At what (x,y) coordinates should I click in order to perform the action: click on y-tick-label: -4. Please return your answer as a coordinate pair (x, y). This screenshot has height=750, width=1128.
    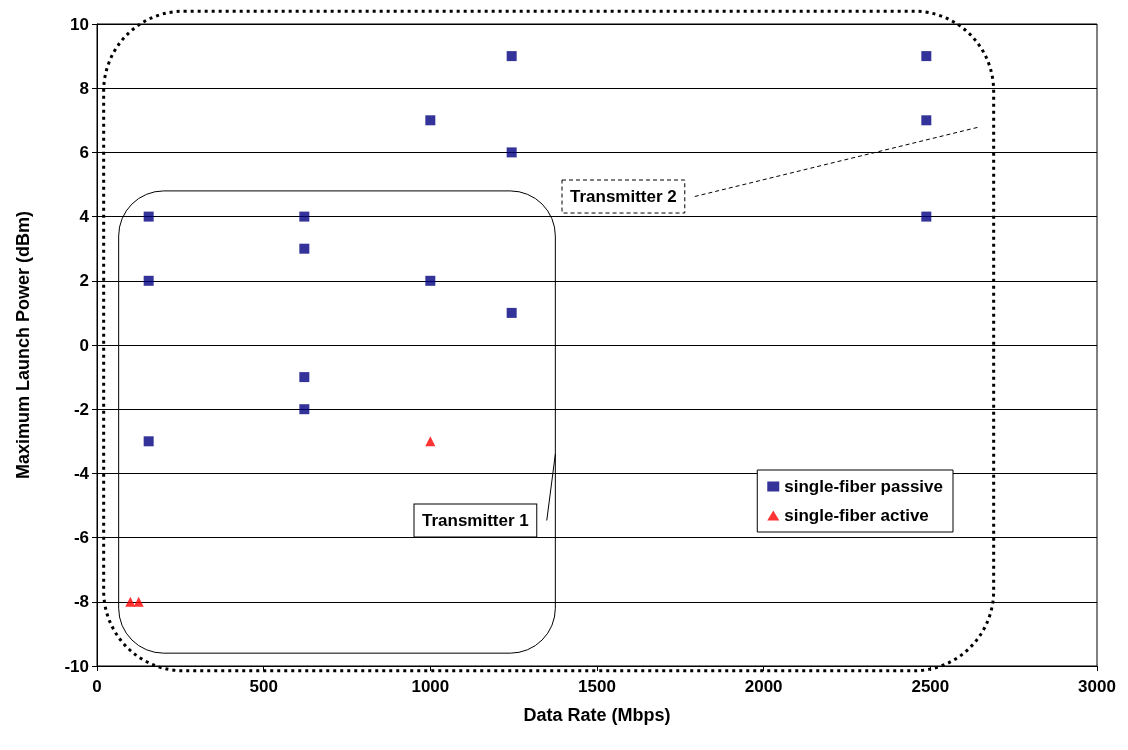
    Looking at the image, I should click on (81, 473).